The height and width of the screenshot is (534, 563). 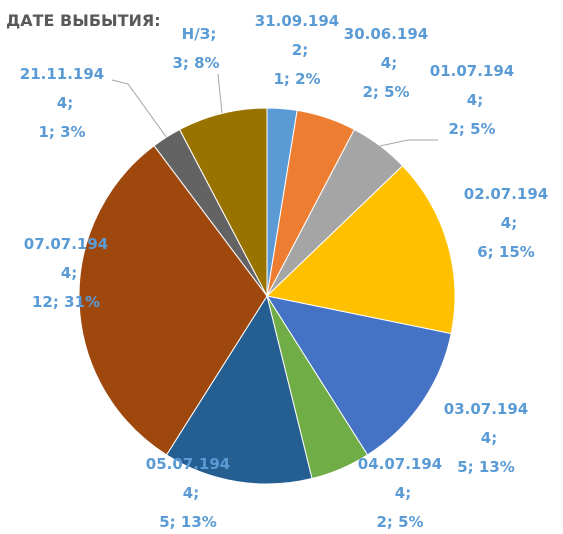 What do you see at coordinates (66, 258) in the screenshot?
I see `data-label-category: 07.07.194 4` at bounding box center [66, 258].